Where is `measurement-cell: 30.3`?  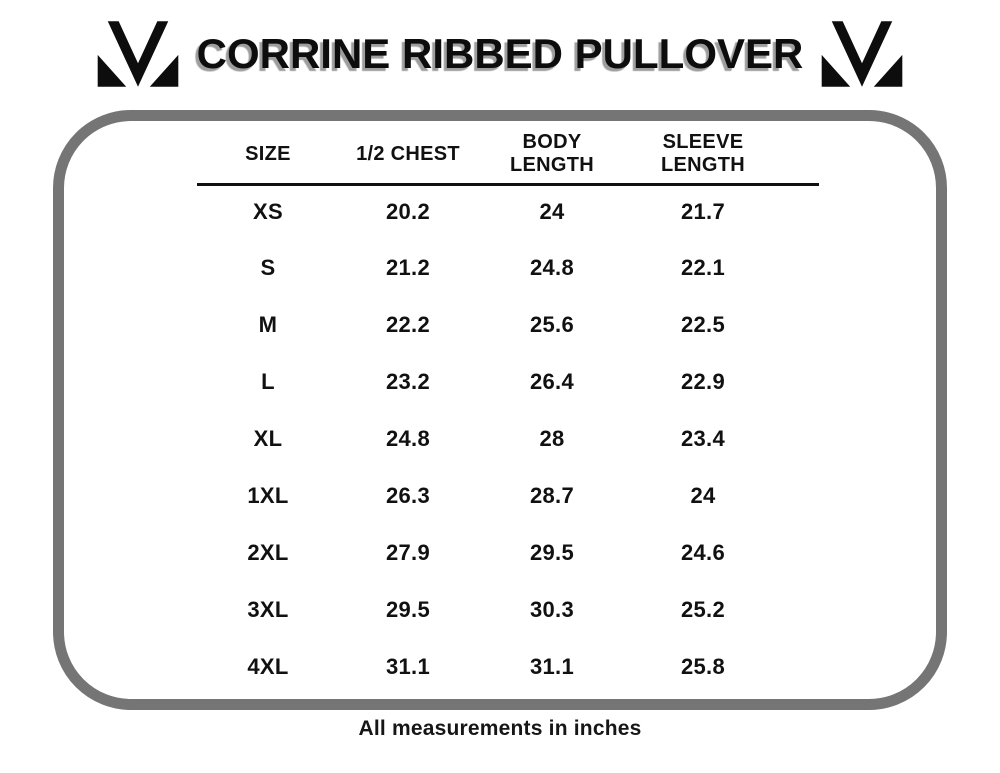 measurement-cell: 30.3 is located at coordinates (552, 609).